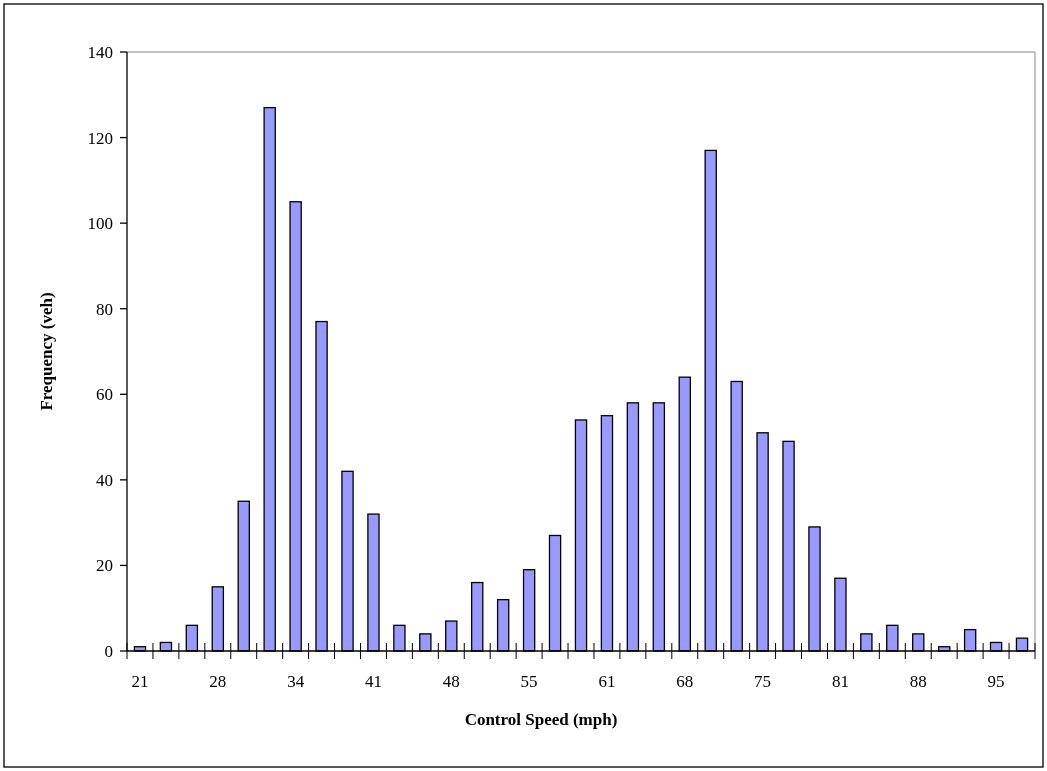 This screenshot has width=1047, height=771. Describe the element at coordinates (46, 351) in the screenshot. I see `y-axis-title: Frequency (veh)` at that location.